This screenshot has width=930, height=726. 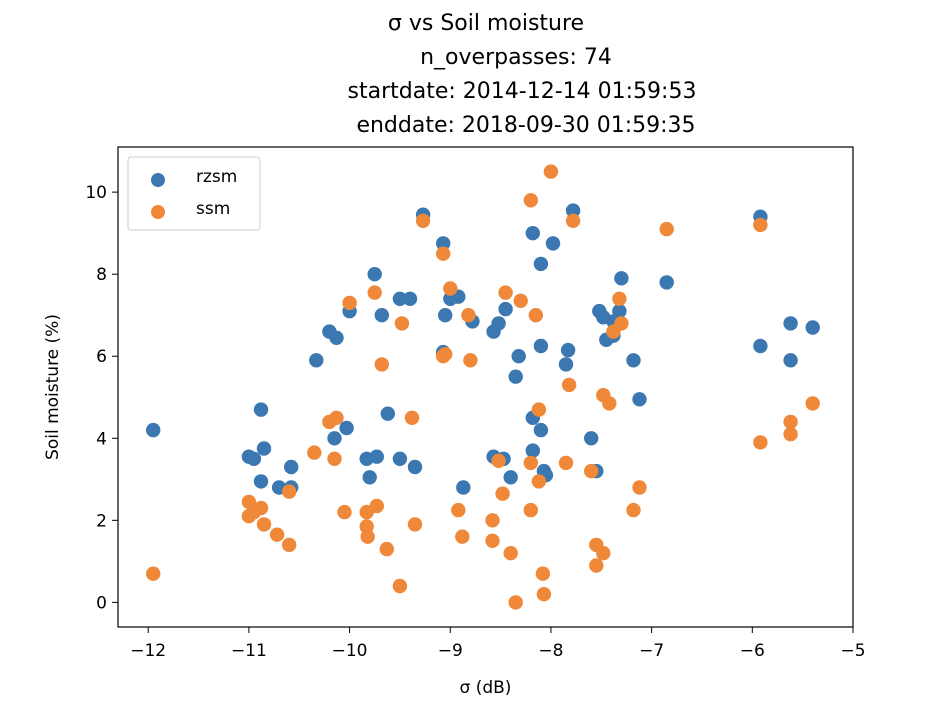 I want to click on y-tick-label: 10, so click(x=96, y=193).